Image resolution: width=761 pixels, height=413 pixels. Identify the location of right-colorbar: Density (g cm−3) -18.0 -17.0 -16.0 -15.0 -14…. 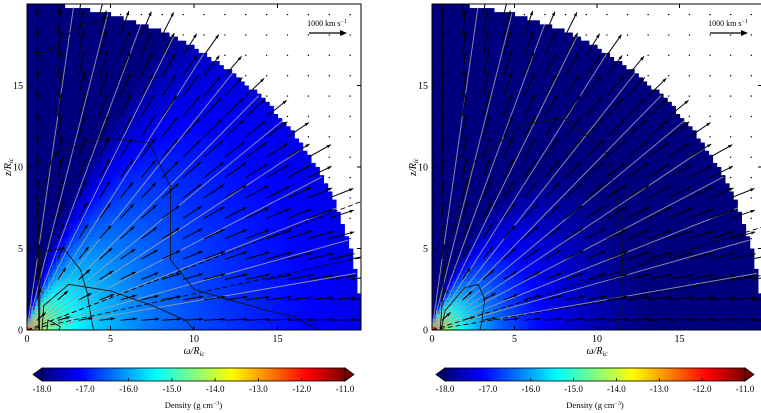
(595, 388).